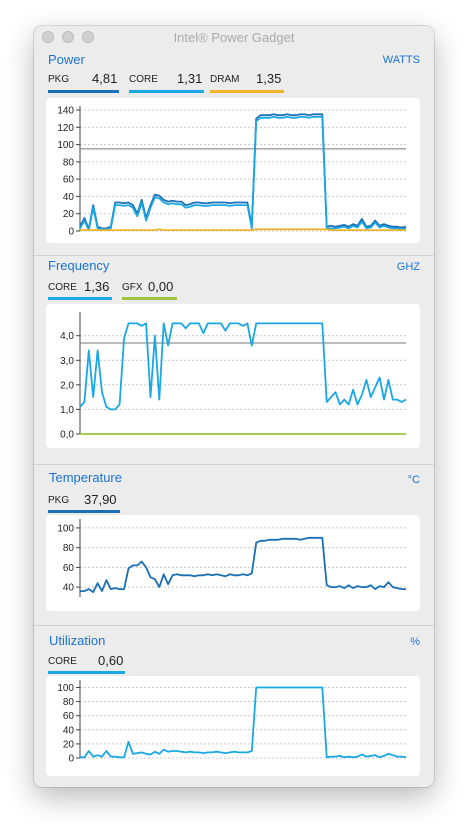 The width and height of the screenshot is (468, 830). What do you see at coordinates (97, 286) in the screenshot?
I see `metric-value: 1,36` at bounding box center [97, 286].